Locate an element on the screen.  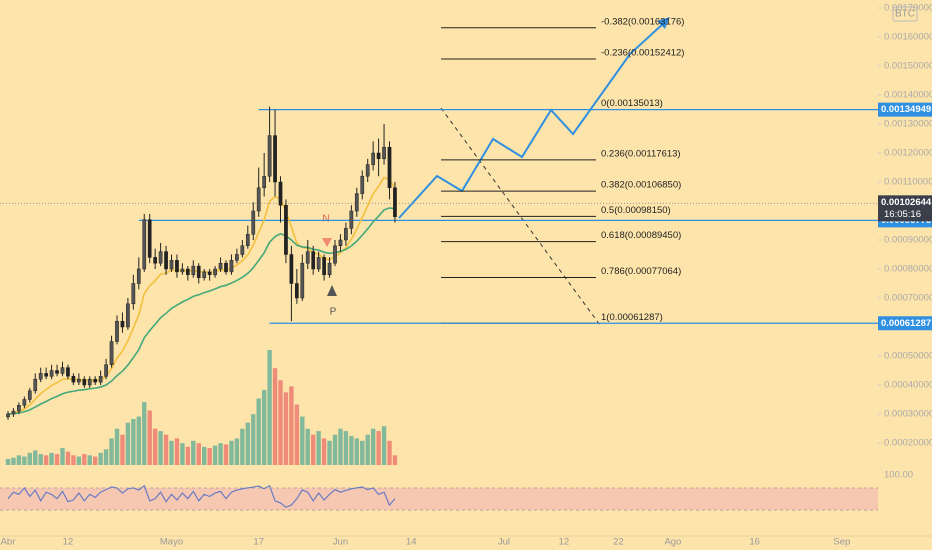
annotation: N is located at coordinates (325, 219).